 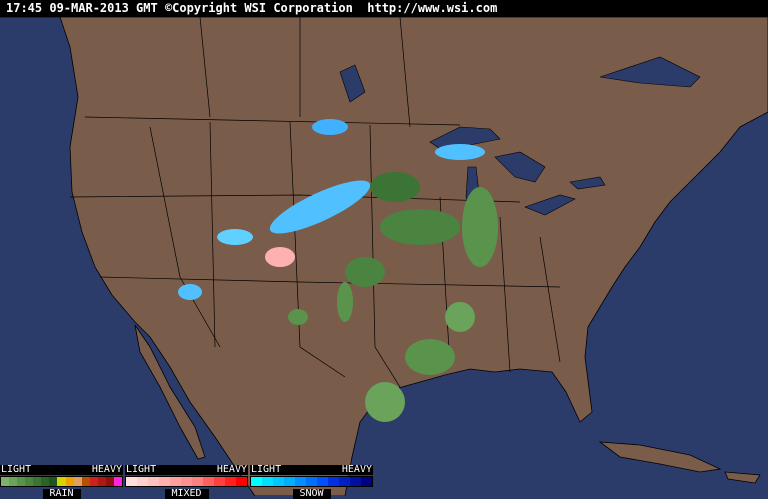 What do you see at coordinates (186, 494) in the screenshot?
I see `legend-name: MIXED` at bounding box center [186, 494].